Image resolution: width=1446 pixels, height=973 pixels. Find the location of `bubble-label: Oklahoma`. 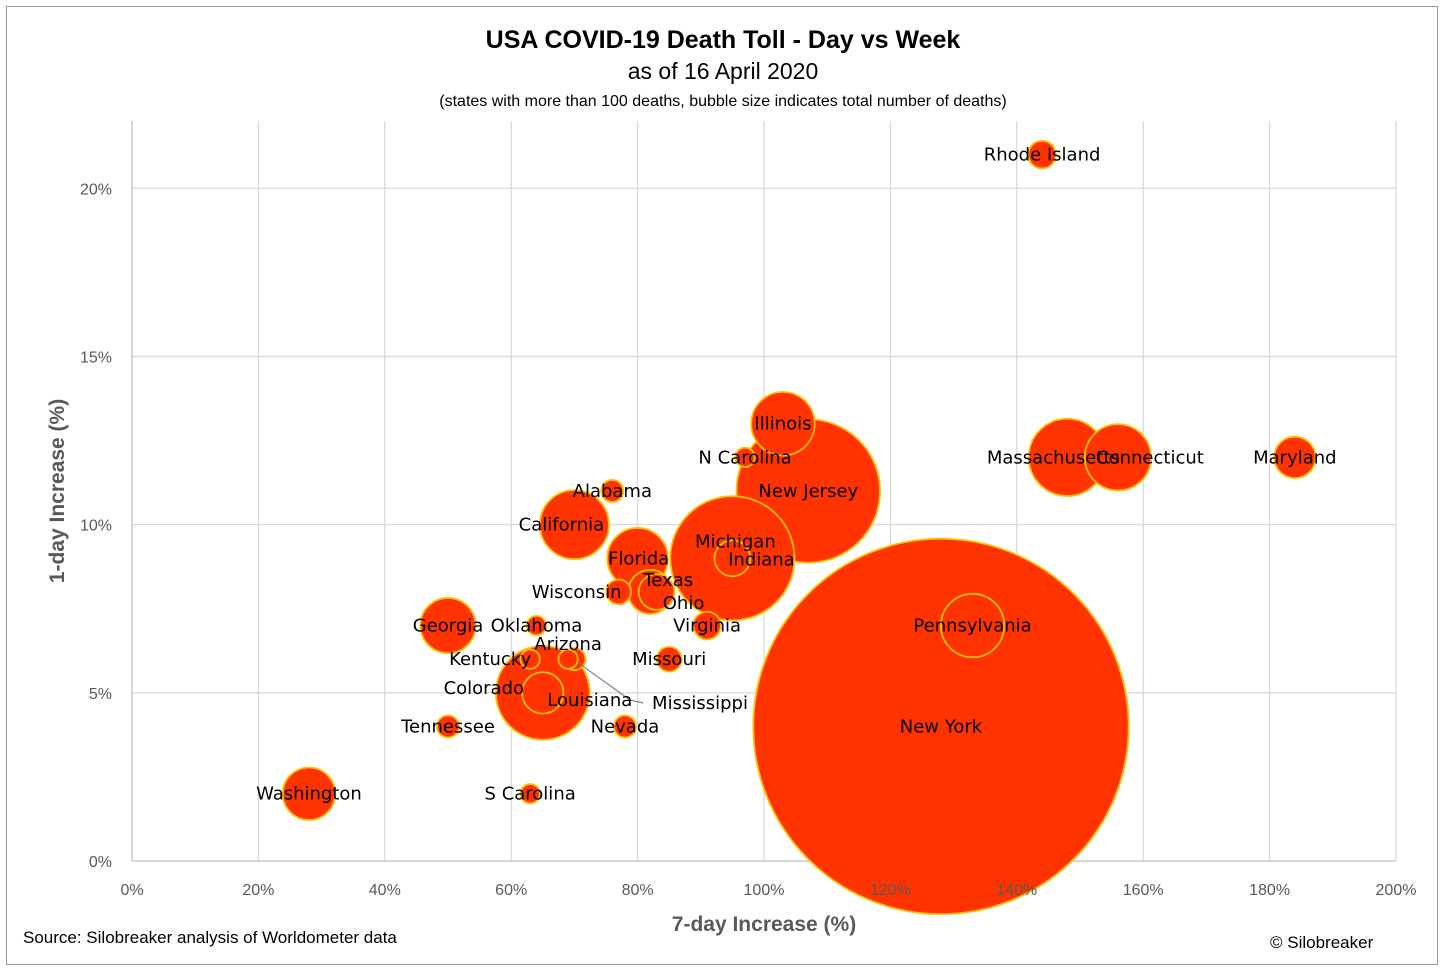

bubble-label: Oklahoma is located at coordinates (537, 626).